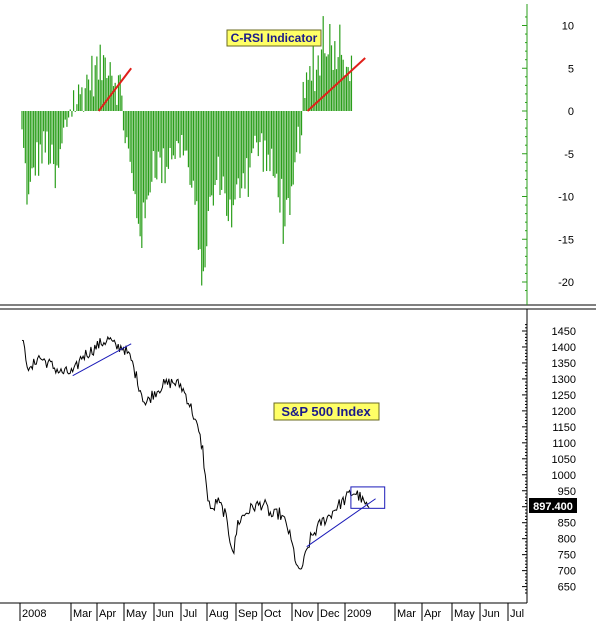  What do you see at coordinates (567, 524) in the screenshot?
I see `sp500-y-tick-label: 850` at bounding box center [567, 524].